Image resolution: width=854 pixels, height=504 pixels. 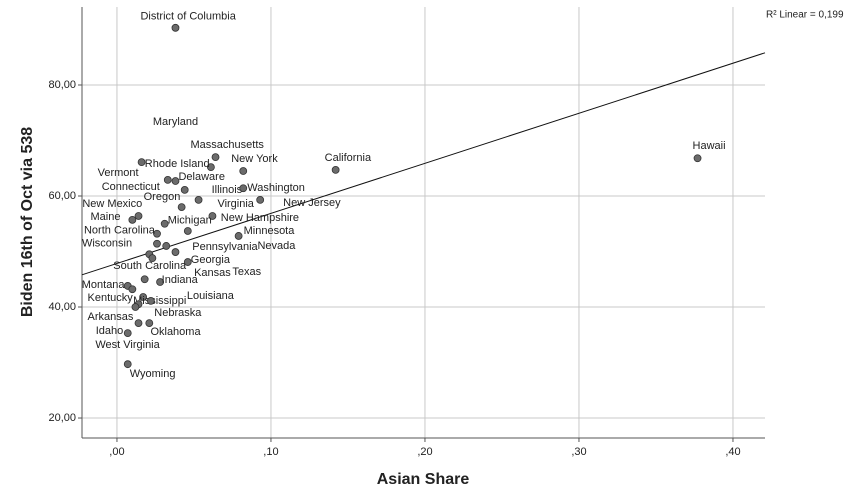 I want to click on point-label: Massachusetts, so click(x=228, y=145).